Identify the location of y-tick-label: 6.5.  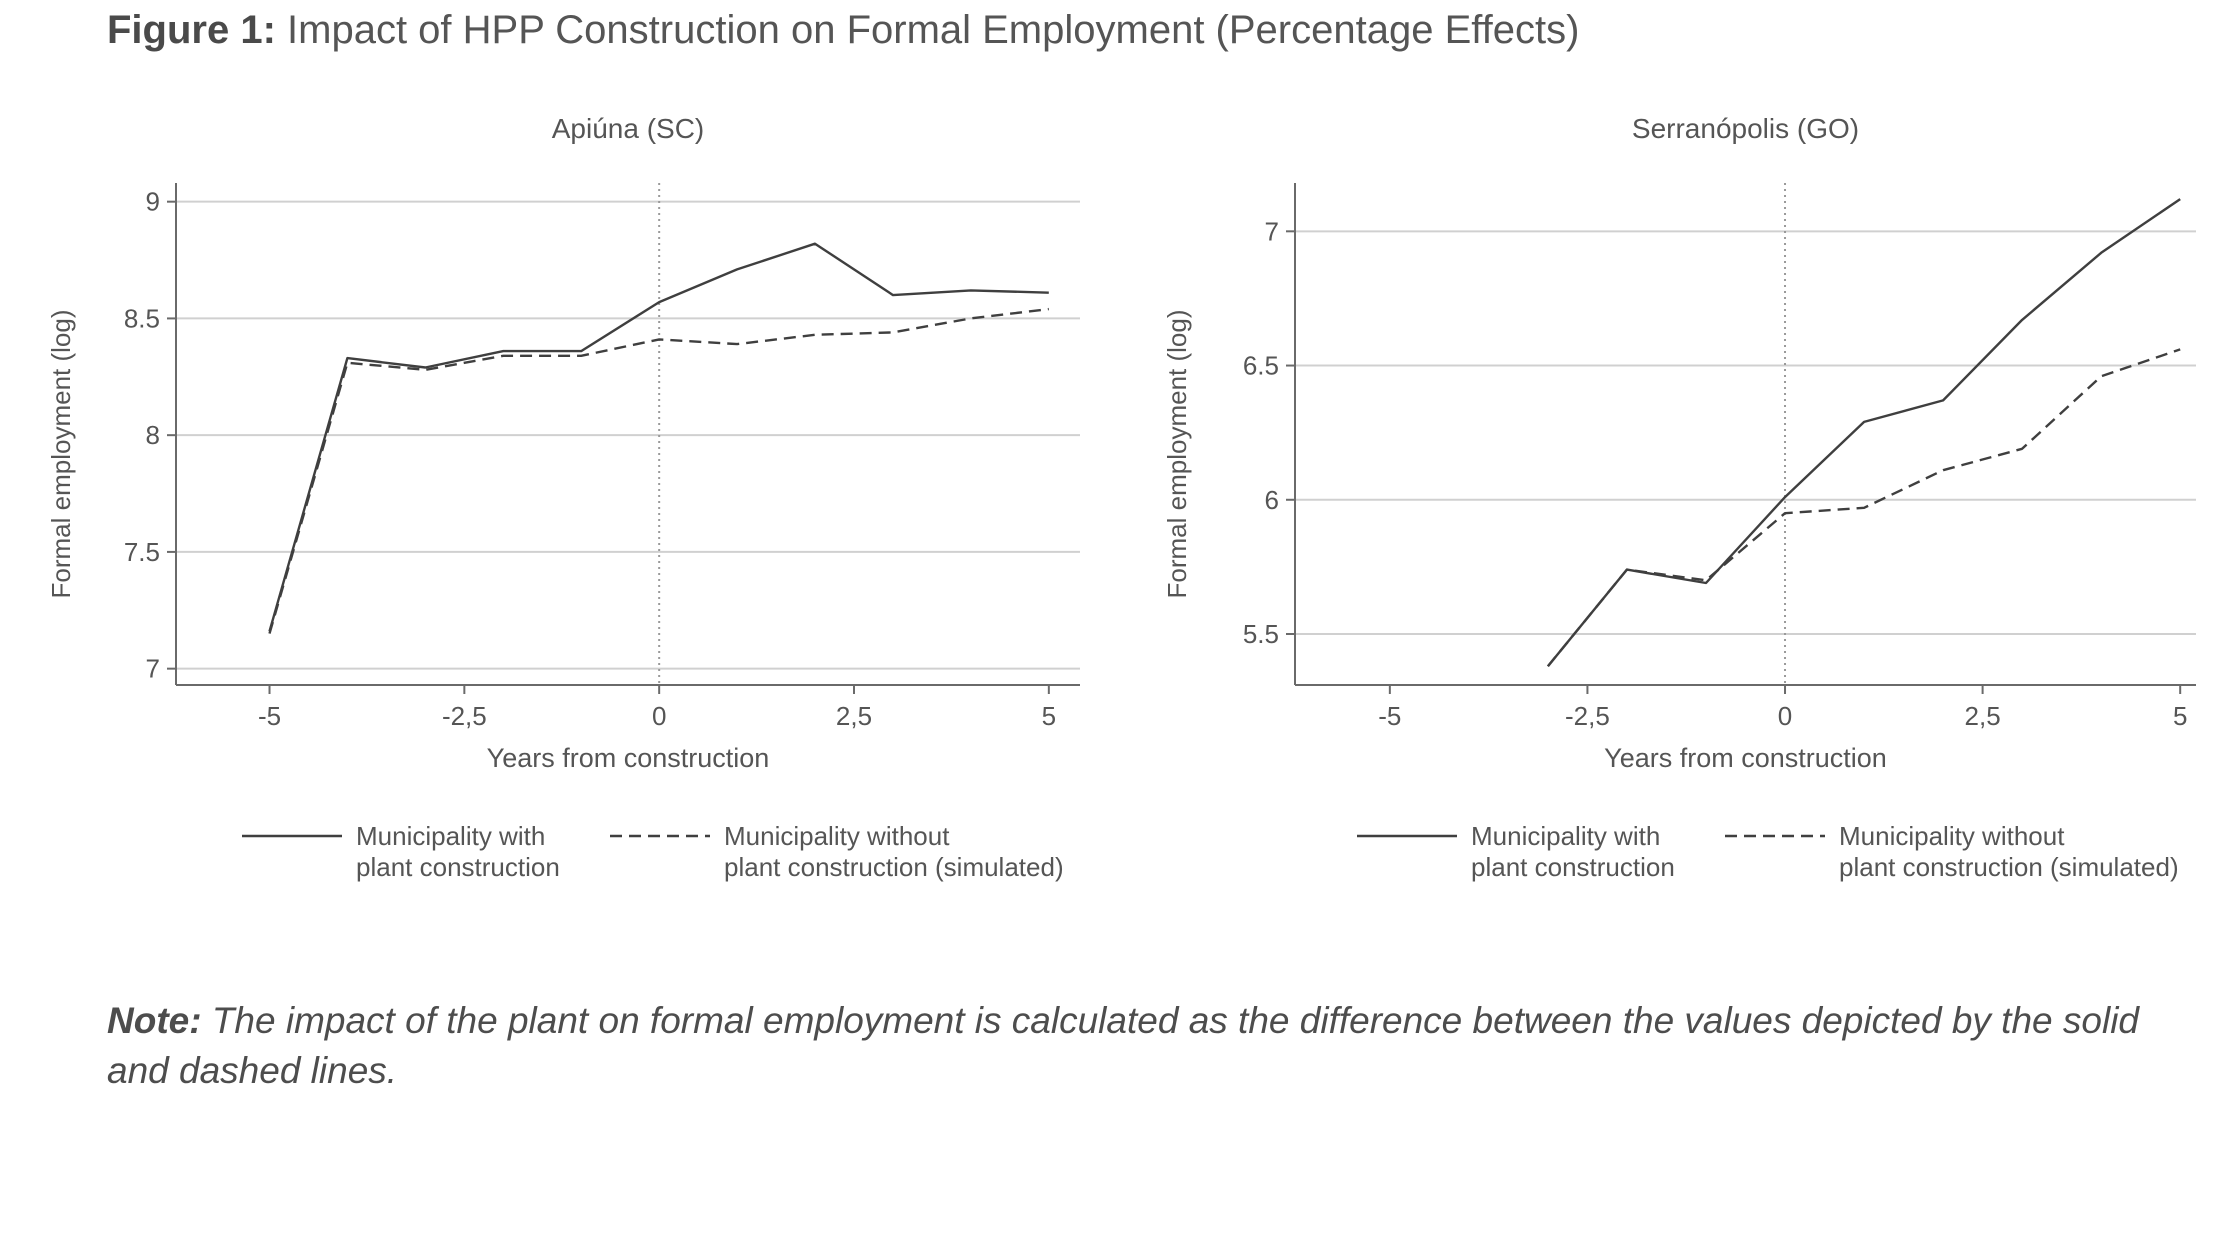
(1261, 366).